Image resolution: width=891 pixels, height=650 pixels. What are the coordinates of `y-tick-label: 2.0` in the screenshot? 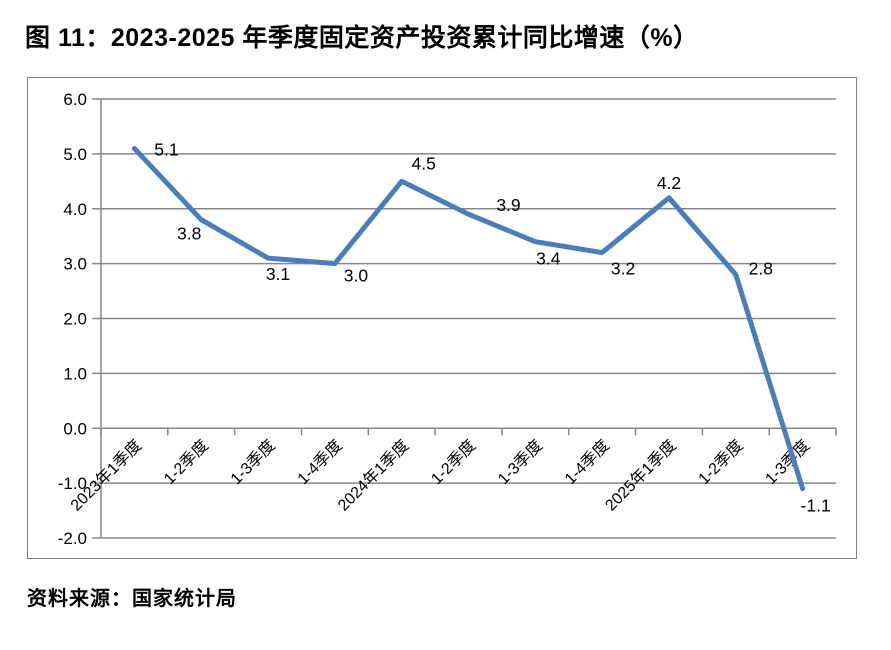 It's located at (75, 319).